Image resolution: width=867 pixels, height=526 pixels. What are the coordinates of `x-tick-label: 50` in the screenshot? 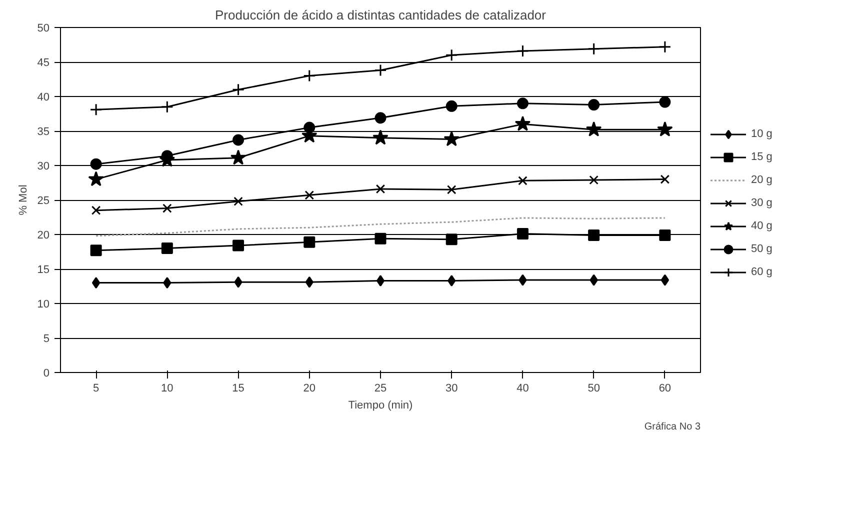 It's located at (594, 388).